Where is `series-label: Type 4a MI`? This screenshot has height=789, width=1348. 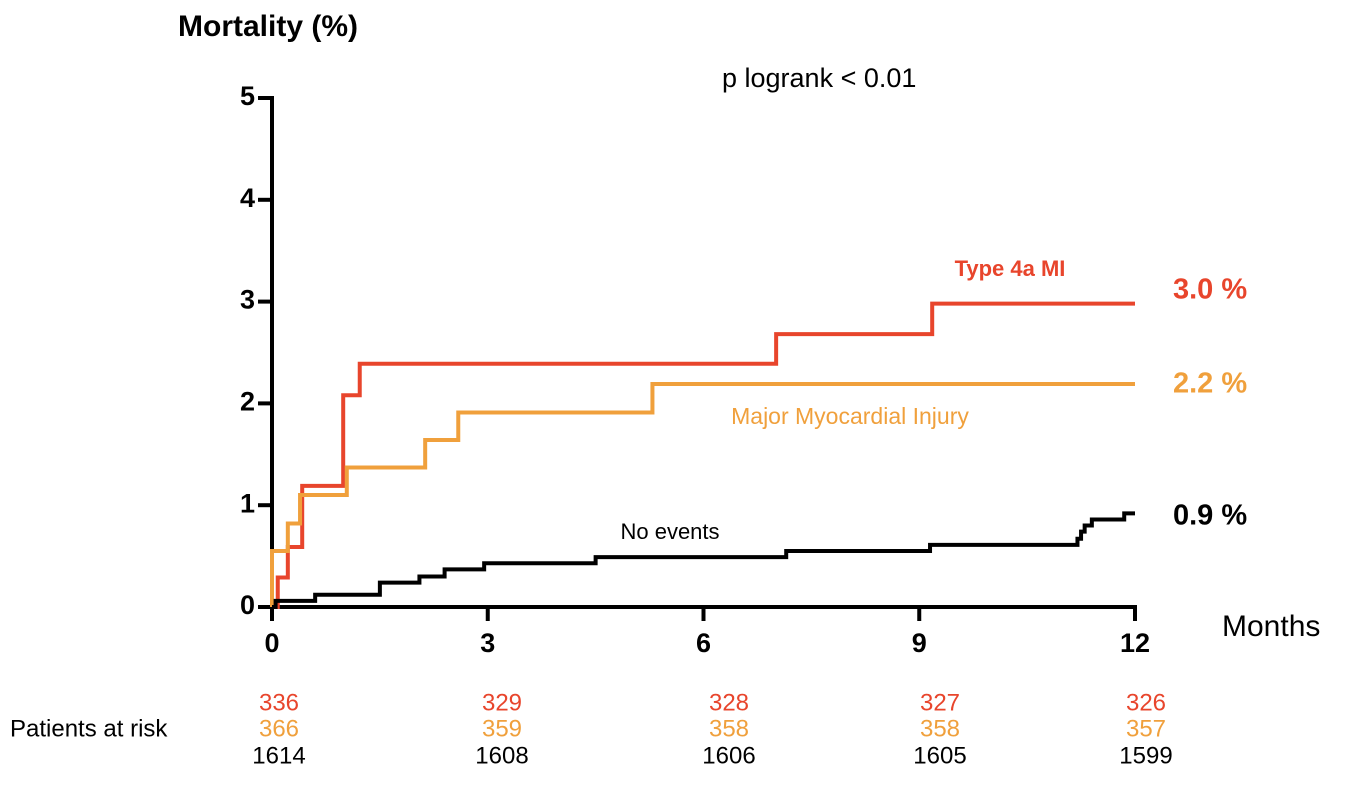
series-label: Type 4a MI is located at coordinates (1010, 268).